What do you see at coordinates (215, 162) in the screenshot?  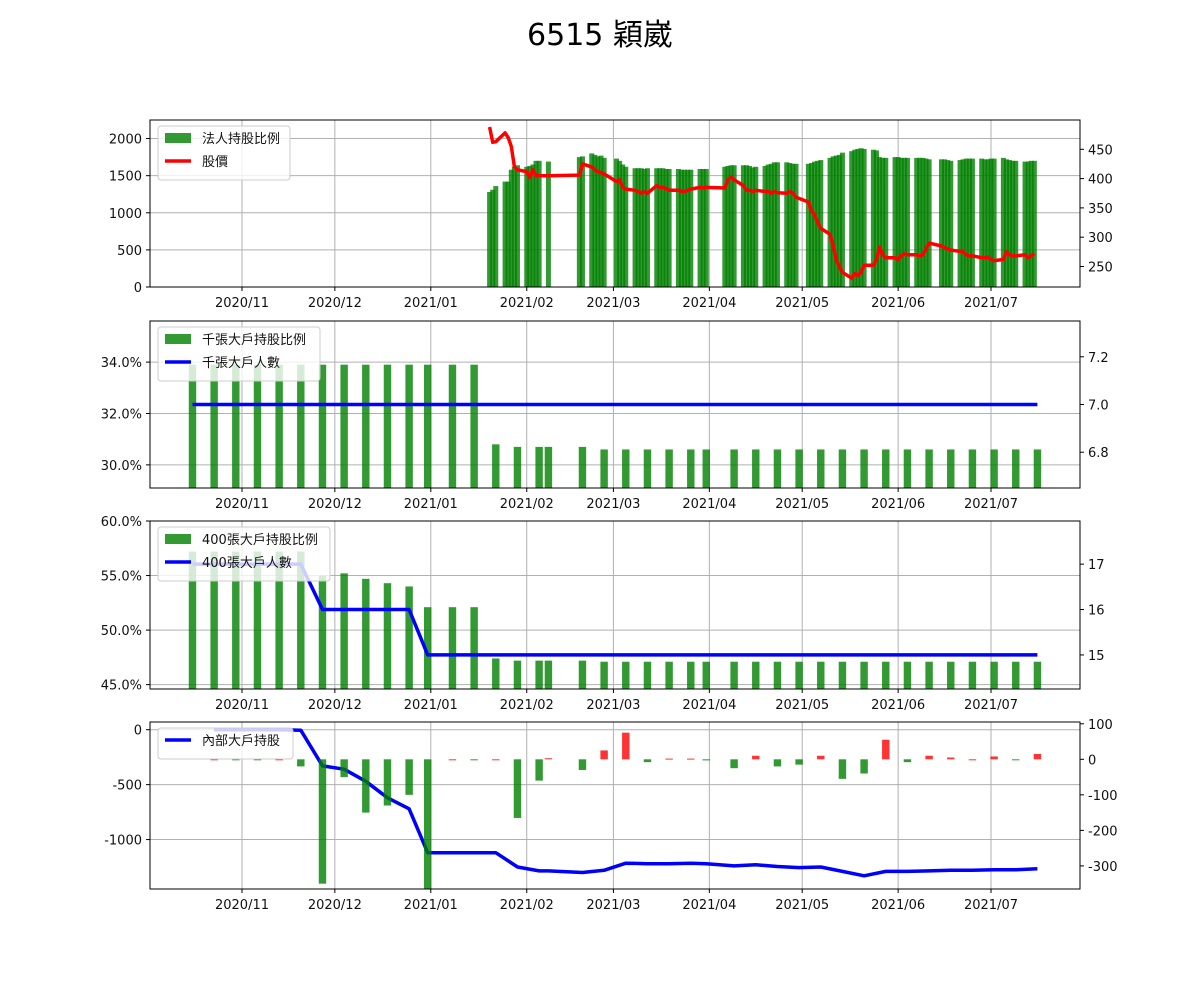 I see `legend-label: 股價` at bounding box center [215, 162].